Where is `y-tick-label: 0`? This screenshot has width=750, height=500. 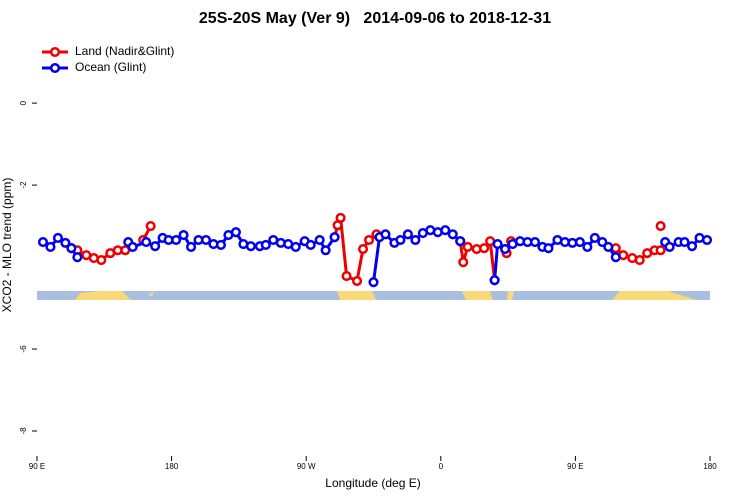
y-tick-label: 0 is located at coordinates (23, 102).